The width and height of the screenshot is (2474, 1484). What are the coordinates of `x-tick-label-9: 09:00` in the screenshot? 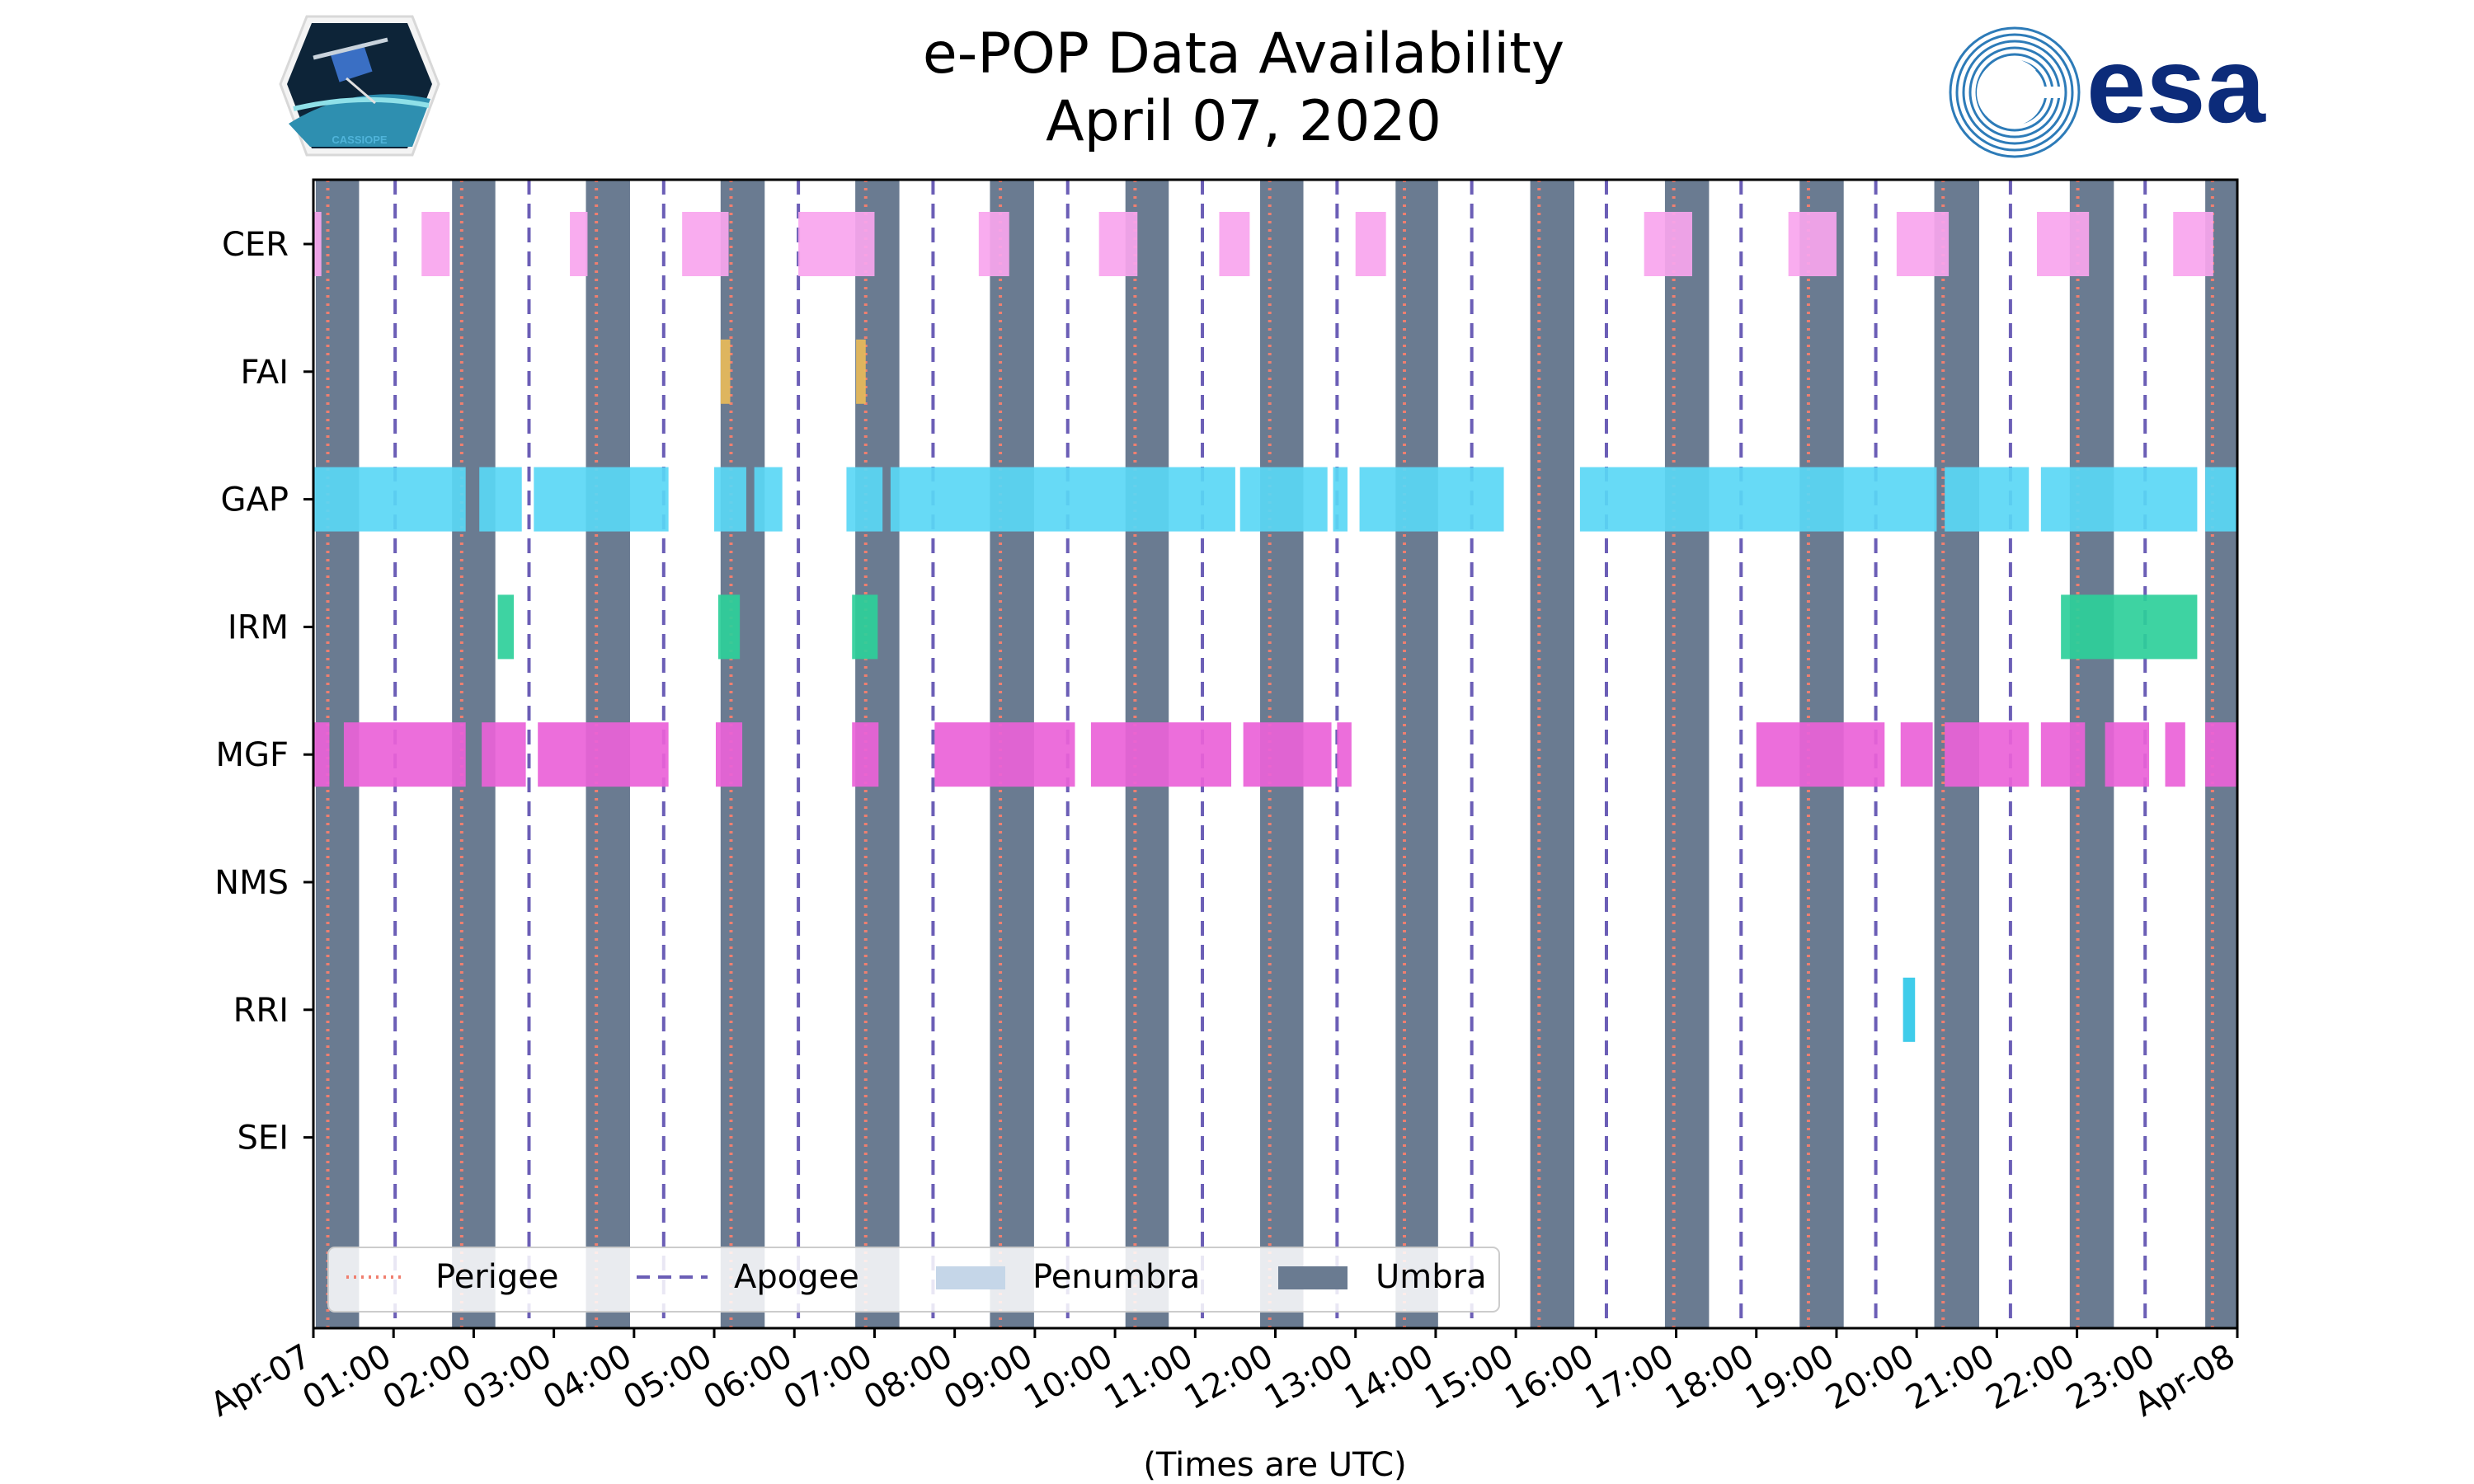 It's located at (988, 1377).